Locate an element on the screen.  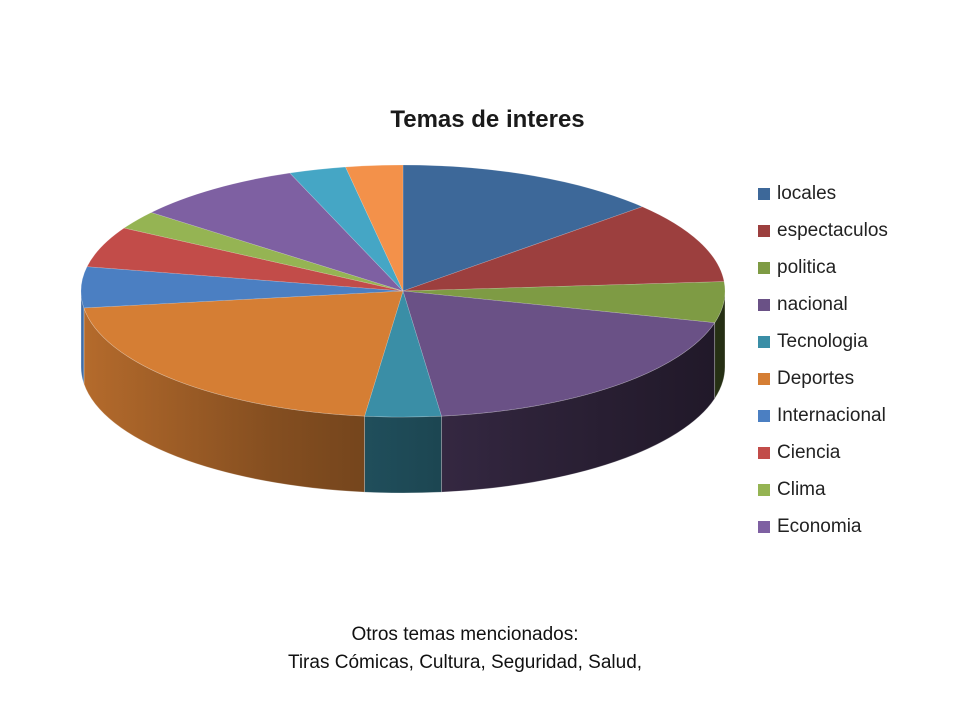
legend-label: espectaculos is located at coordinates (832, 230).